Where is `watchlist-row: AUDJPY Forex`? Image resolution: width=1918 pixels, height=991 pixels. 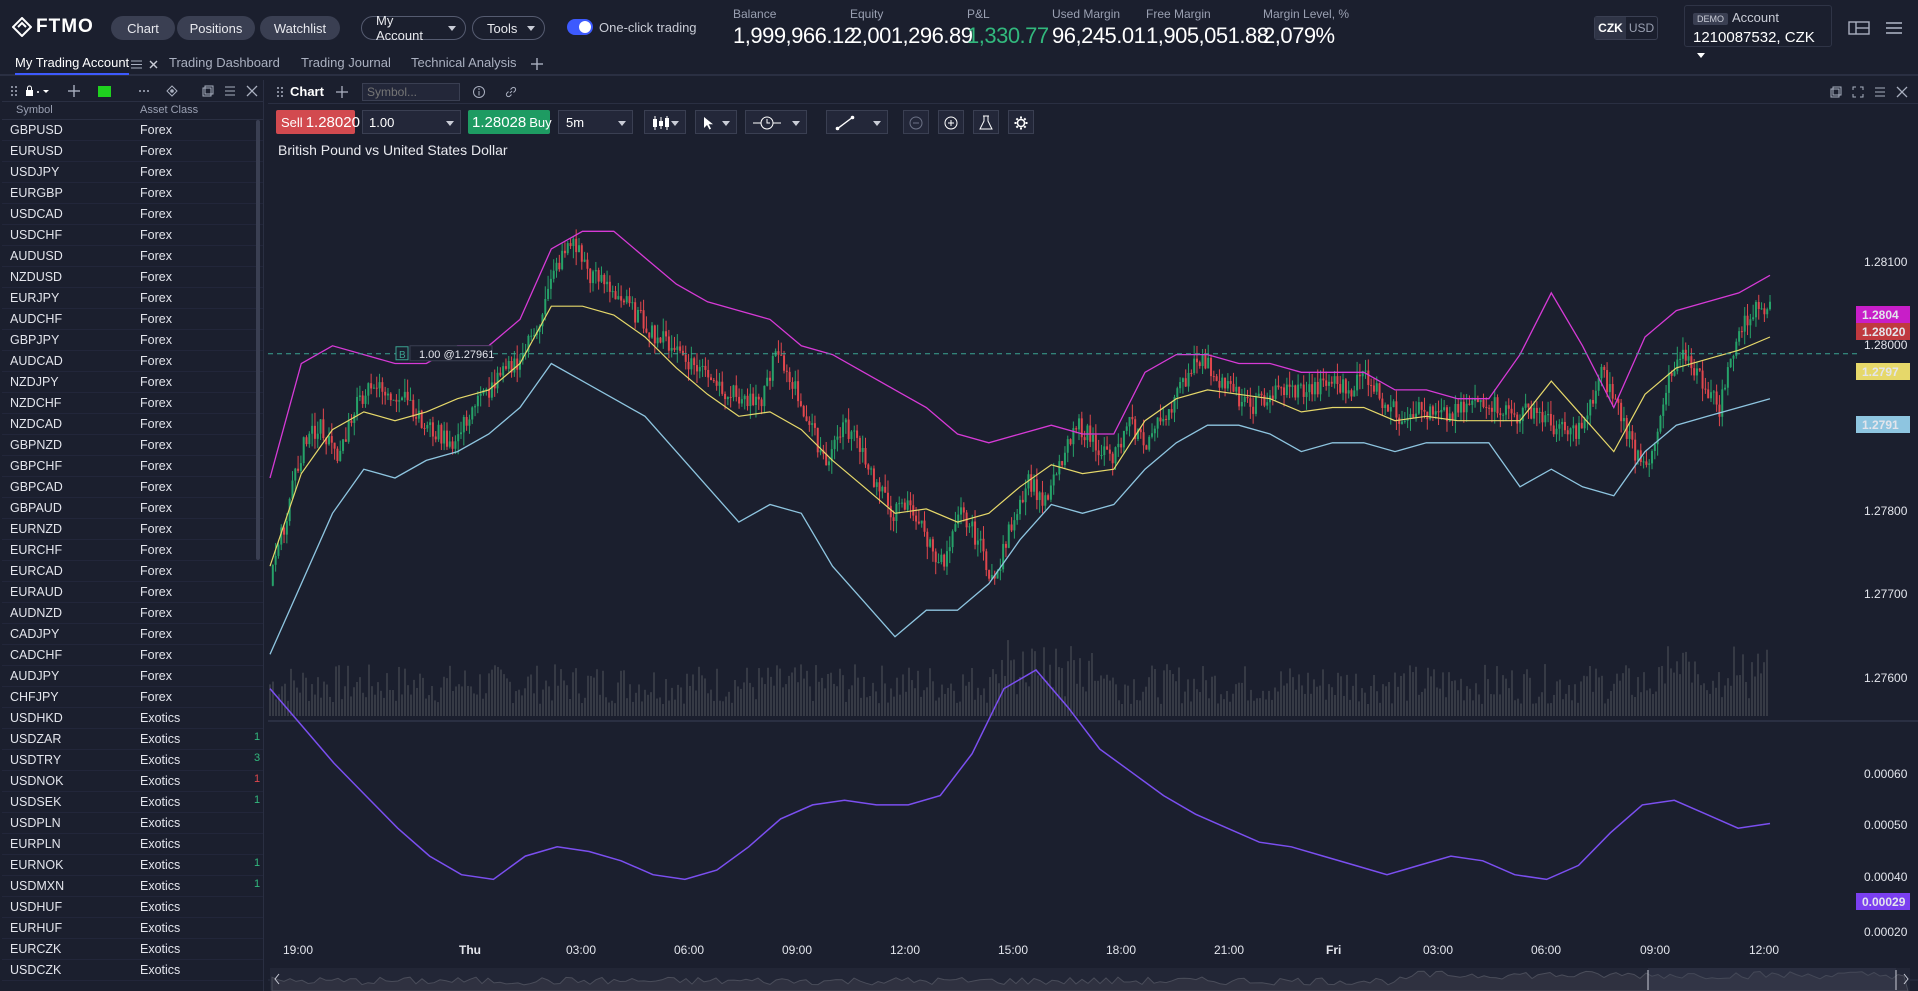 watchlist-row: AUDJPY Forex is located at coordinates (132, 676).